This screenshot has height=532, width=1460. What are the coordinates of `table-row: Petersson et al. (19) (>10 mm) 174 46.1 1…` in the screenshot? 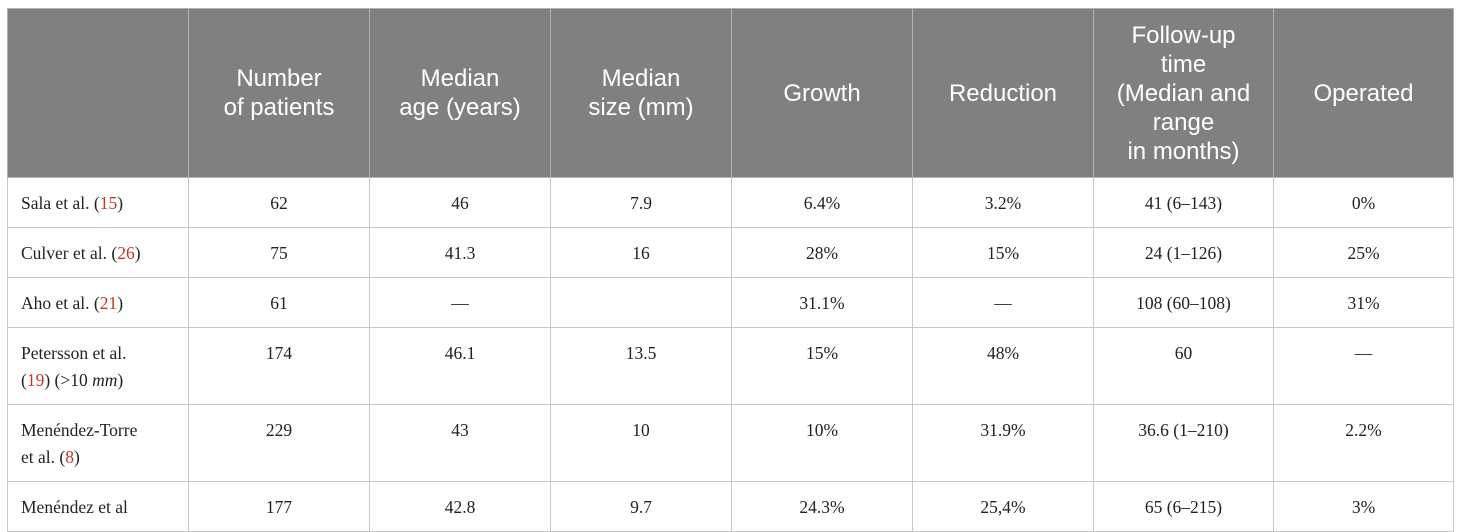 It's located at (730, 366).